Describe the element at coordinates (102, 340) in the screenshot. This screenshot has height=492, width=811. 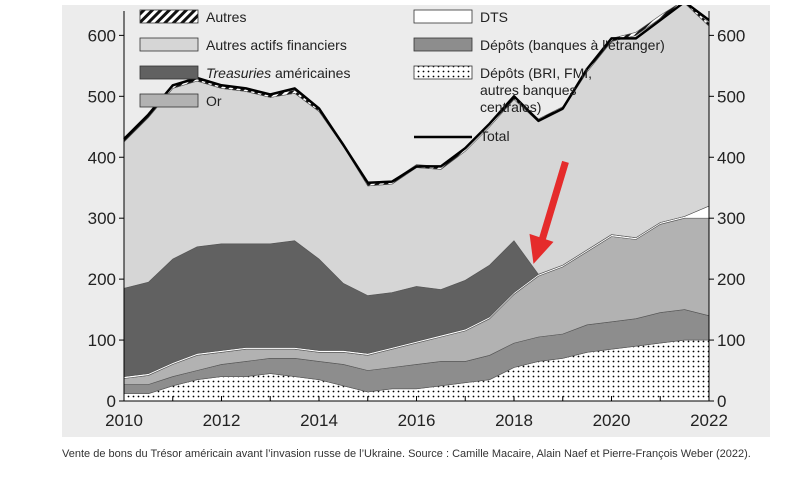
I see `y-tick-label-left: 100` at that location.